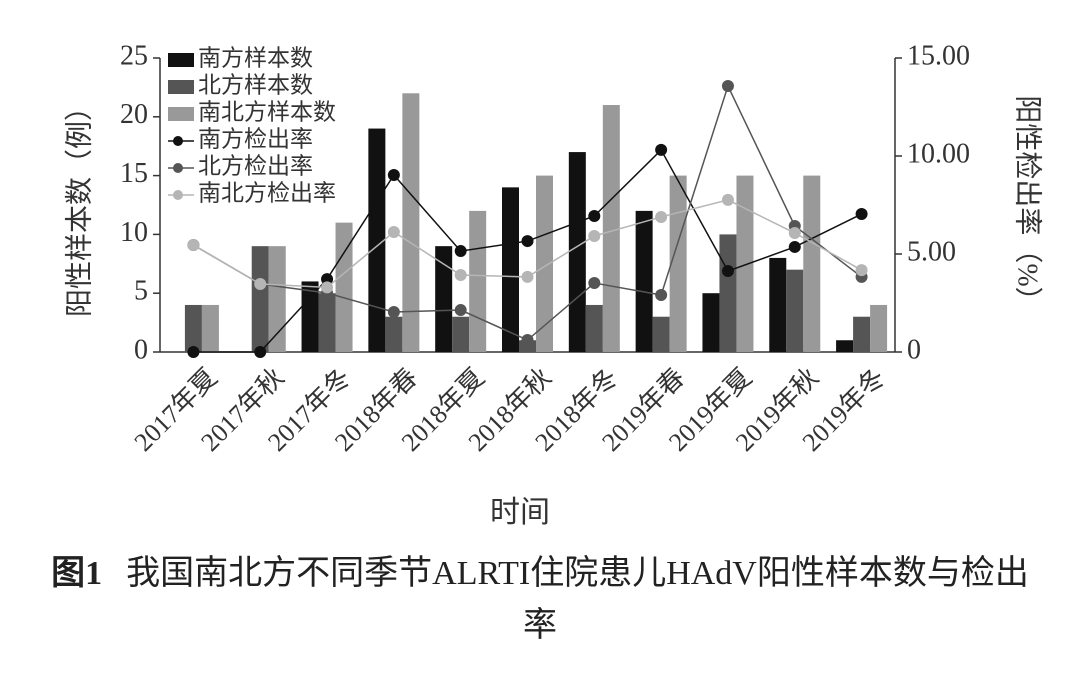 The width and height of the screenshot is (1080, 681). What do you see at coordinates (141, 291) in the screenshot?
I see `y-tick-label: 5` at bounding box center [141, 291].